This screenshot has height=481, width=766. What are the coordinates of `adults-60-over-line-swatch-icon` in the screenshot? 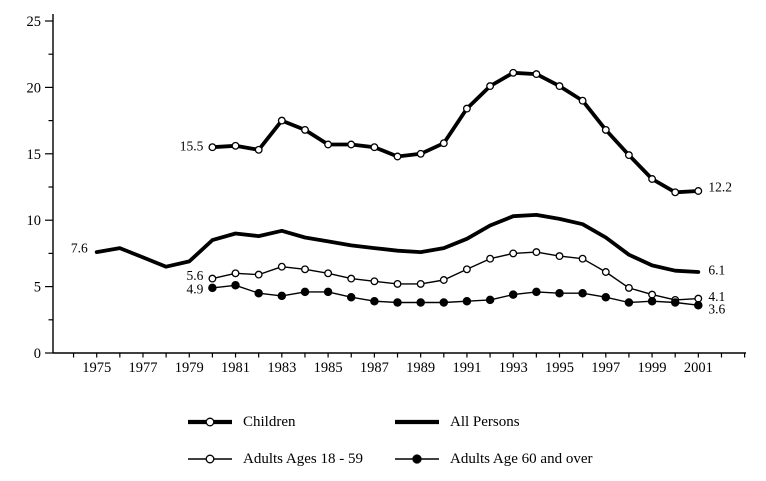 It's located at (417, 459).